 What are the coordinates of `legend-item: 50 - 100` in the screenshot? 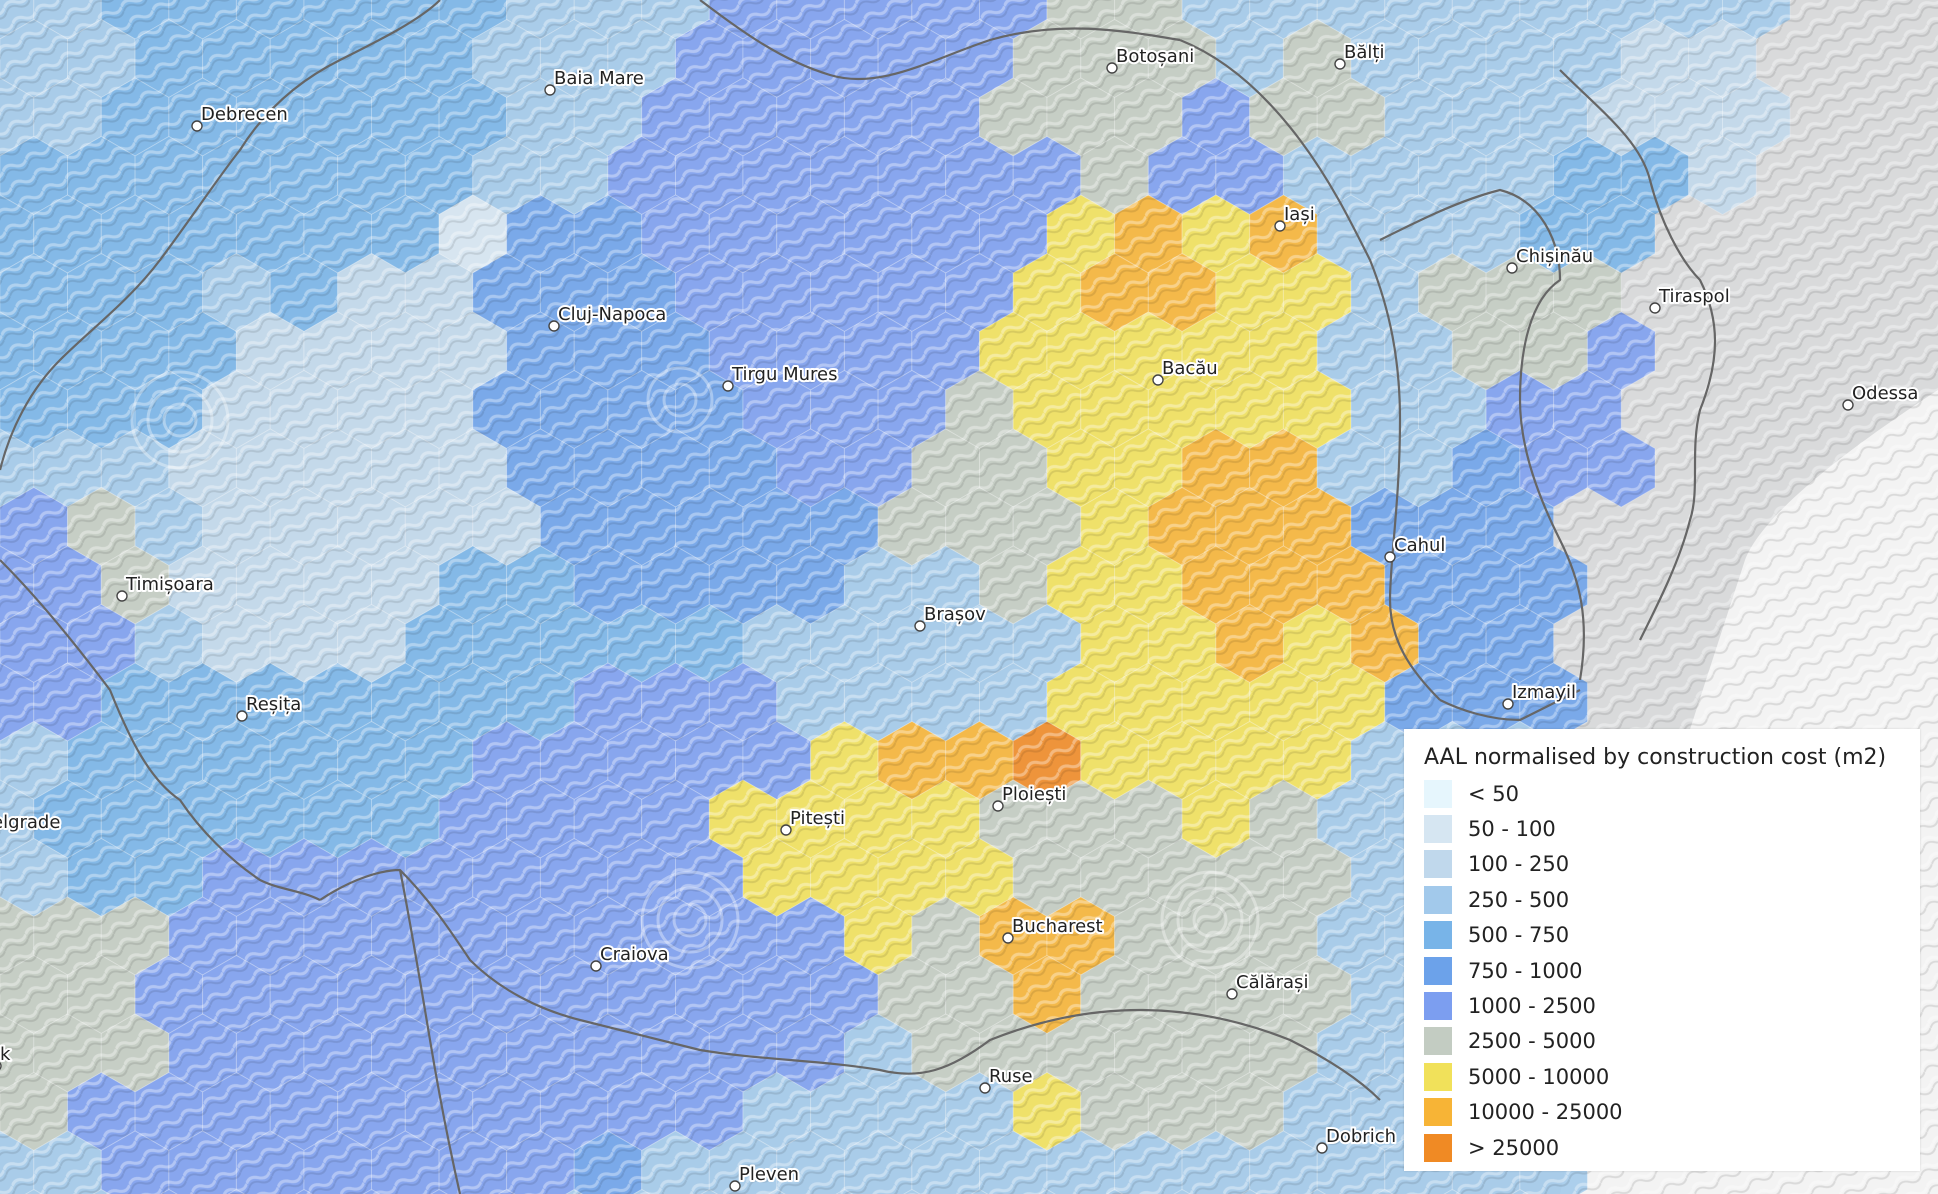 It's located at (1662, 828).